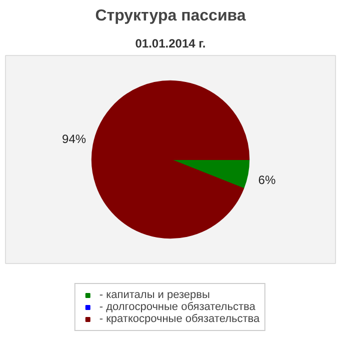  What do you see at coordinates (267, 179) in the screenshot?
I see `data-label: 6%` at bounding box center [267, 179].